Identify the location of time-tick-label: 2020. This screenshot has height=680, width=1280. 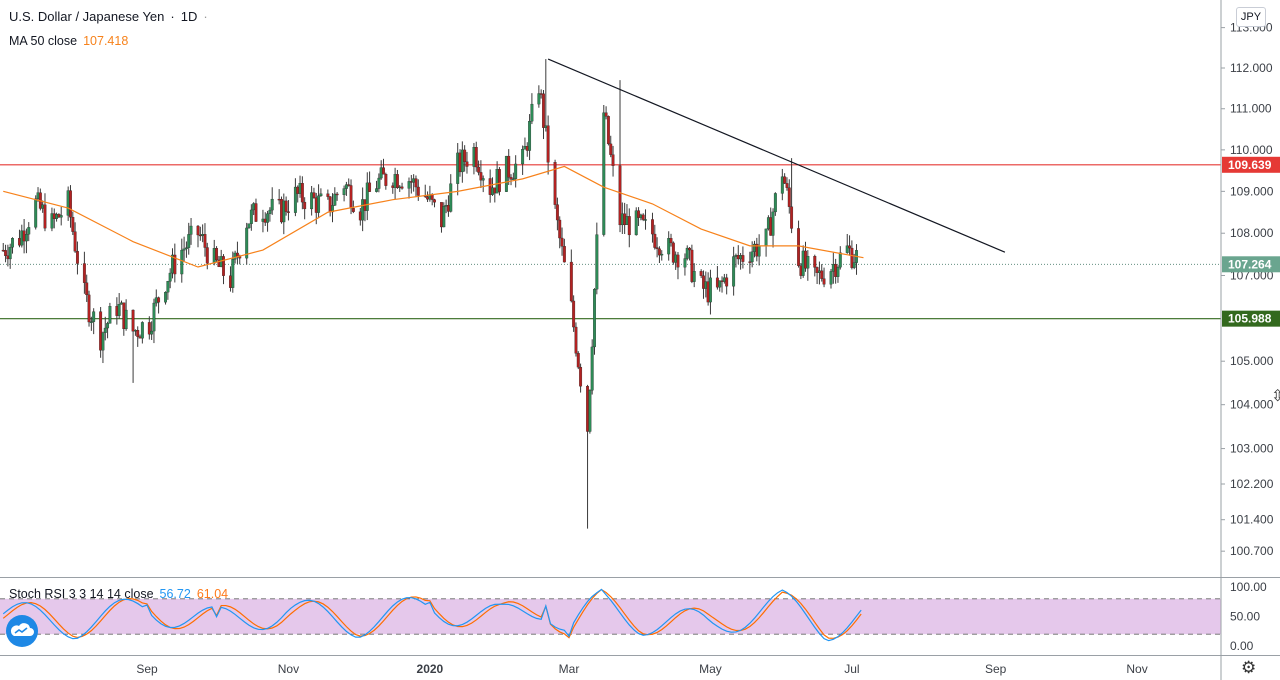
(430, 669).